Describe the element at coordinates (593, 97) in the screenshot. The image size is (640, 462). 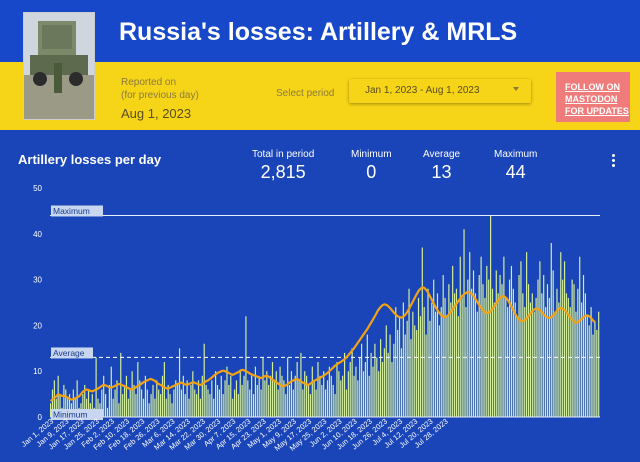
I see `mastodon-link: FOLLOW ON MASTODON FOR UPDATES` at that location.